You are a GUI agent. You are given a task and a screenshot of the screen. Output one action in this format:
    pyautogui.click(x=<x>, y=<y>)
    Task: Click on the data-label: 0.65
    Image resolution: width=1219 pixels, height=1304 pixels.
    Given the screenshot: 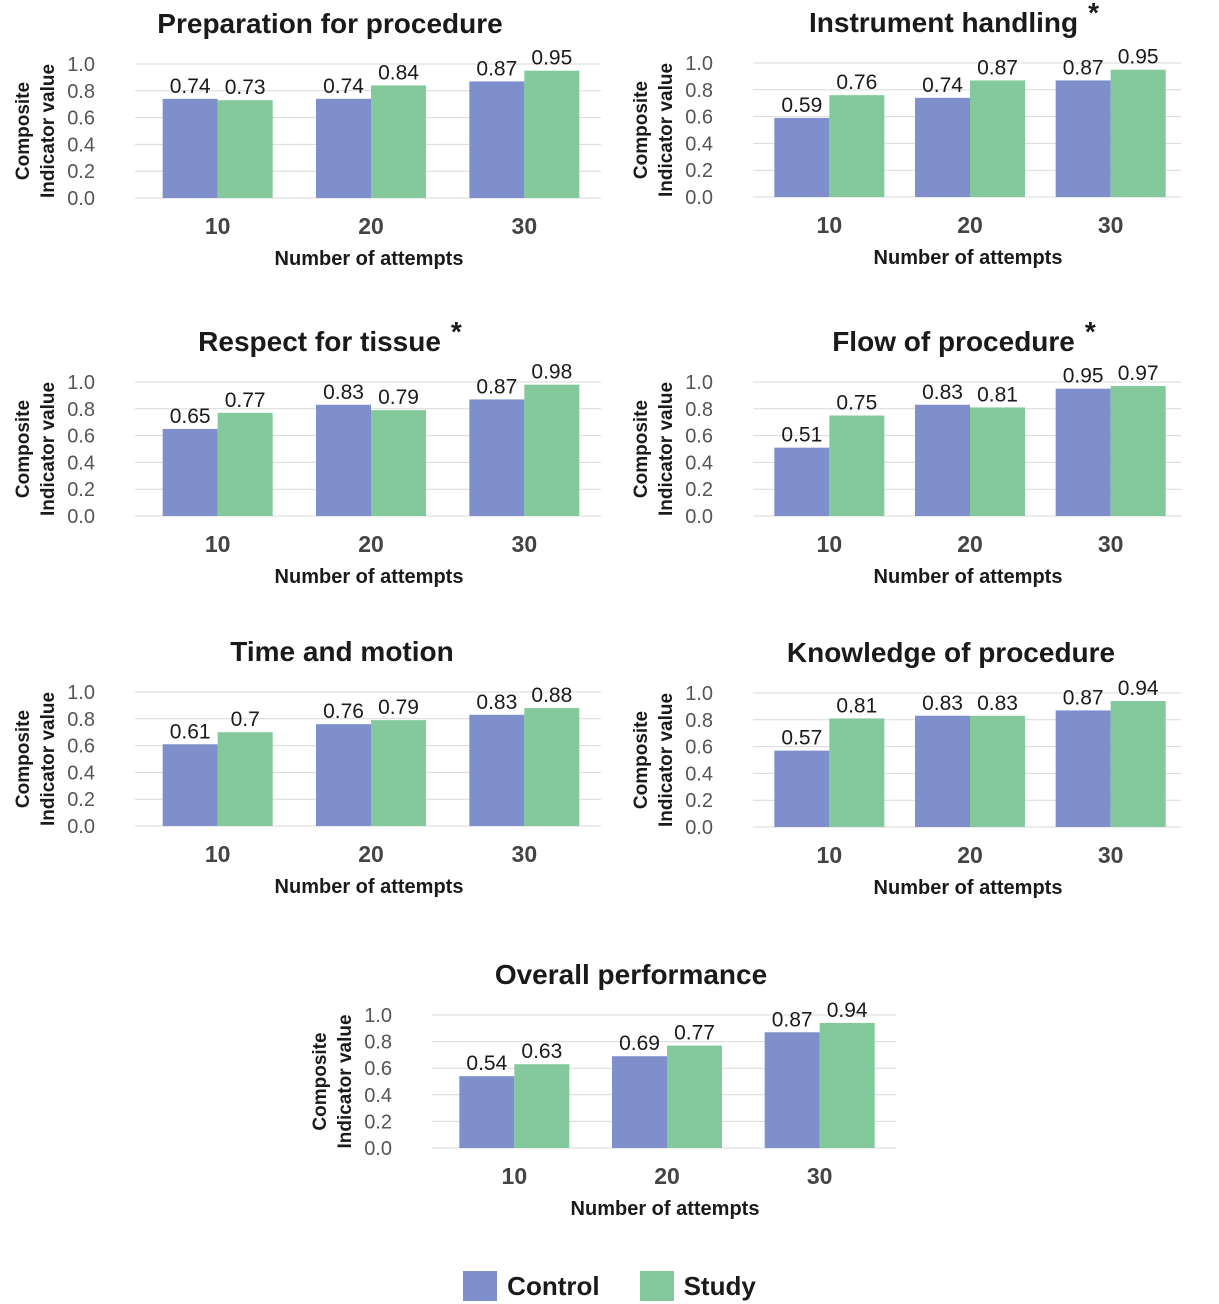 What is the action you would take?
    pyautogui.click(x=190, y=416)
    